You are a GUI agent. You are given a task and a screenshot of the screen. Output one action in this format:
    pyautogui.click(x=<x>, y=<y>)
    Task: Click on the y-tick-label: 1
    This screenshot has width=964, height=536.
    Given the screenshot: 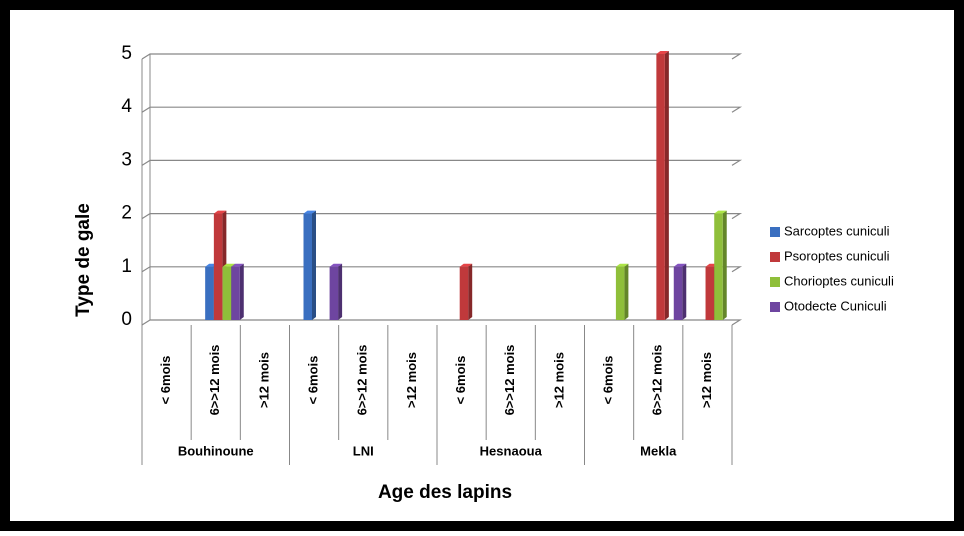 What is the action you would take?
    pyautogui.click(x=126, y=266)
    